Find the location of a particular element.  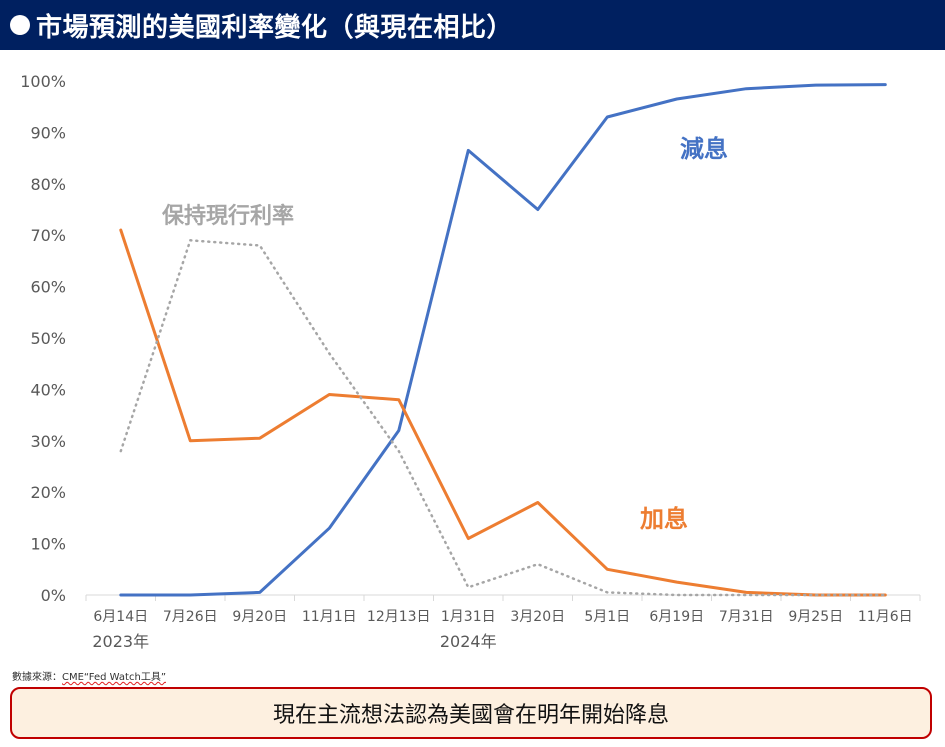

x-tick-label: 1月31日 is located at coordinates (468, 617).